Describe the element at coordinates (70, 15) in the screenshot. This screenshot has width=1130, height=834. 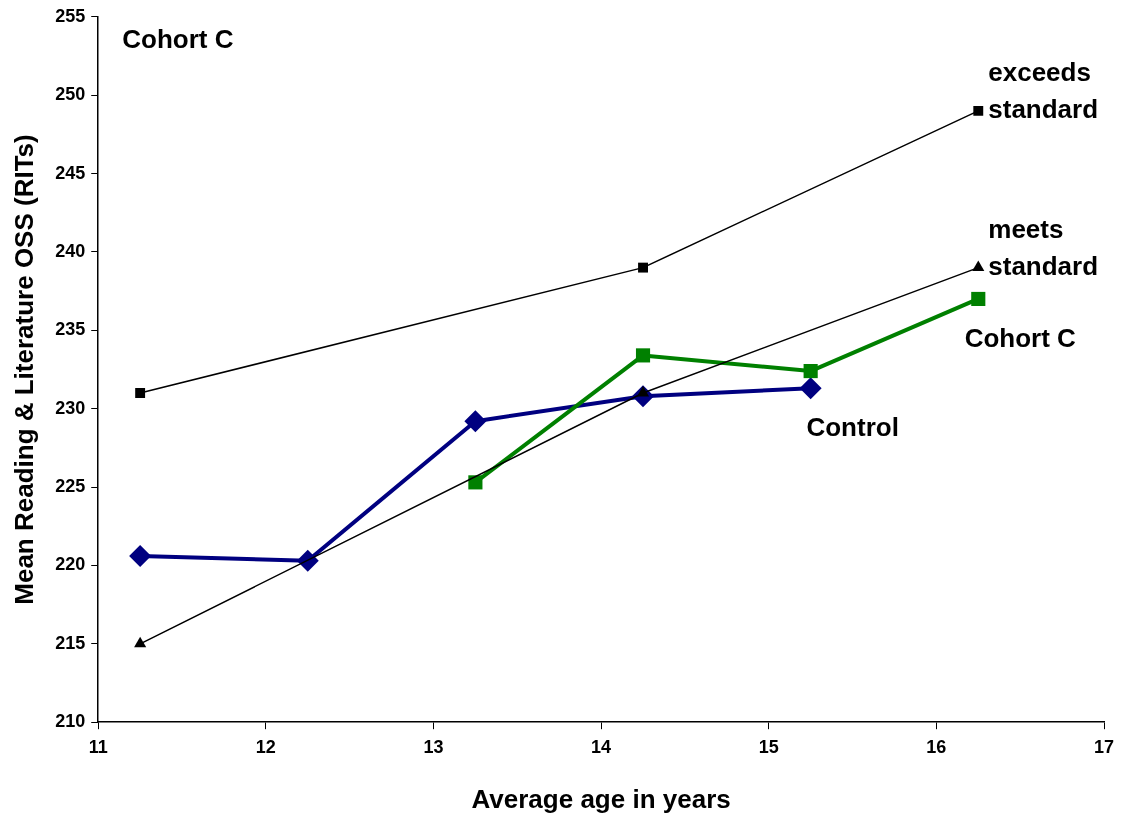
I see `y-tick-label: 255` at that location.